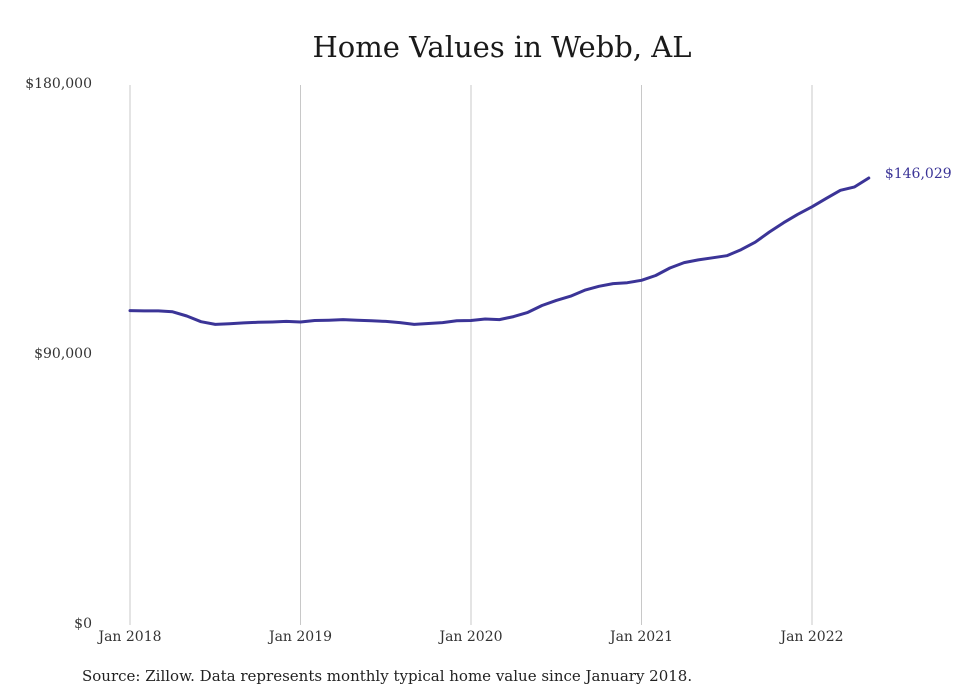  What do you see at coordinates (918, 174) in the screenshot?
I see `end-value-label: $146,029` at bounding box center [918, 174].